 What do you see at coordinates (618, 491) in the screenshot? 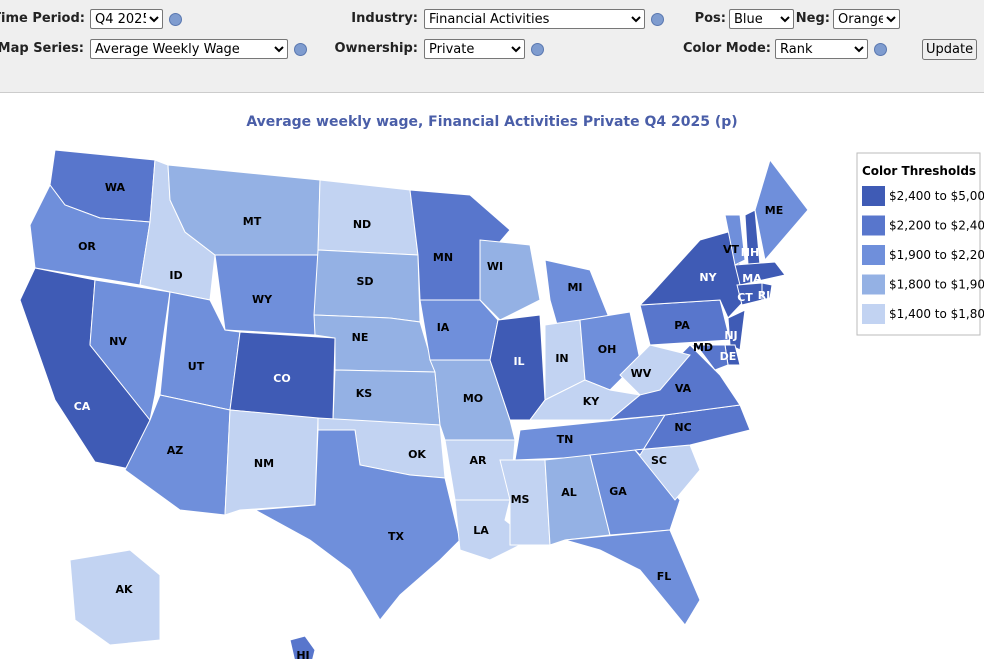
I see `state-label: GA` at bounding box center [618, 491].